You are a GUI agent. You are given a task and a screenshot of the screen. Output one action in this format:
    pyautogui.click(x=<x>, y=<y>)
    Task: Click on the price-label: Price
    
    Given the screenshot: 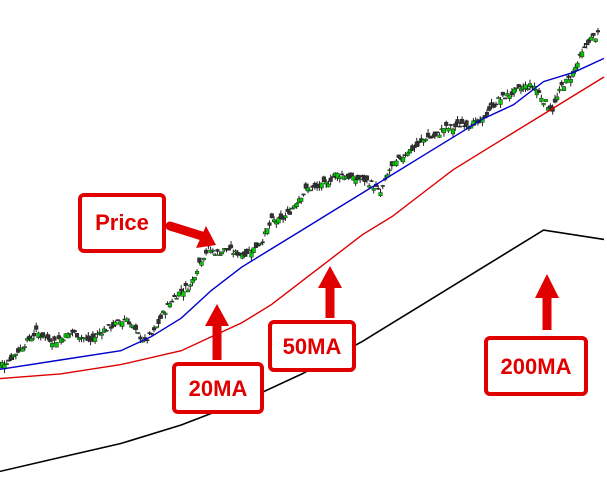 What is the action you would take?
    pyautogui.click(x=122, y=222)
    